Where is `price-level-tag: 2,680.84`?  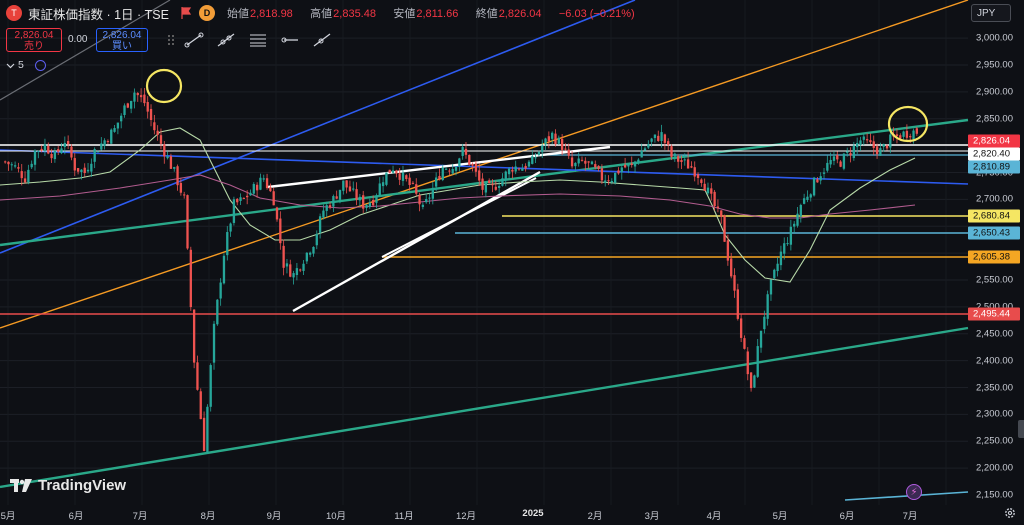
price-level-tag: 2,680.84 is located at coordinates (994, 216).